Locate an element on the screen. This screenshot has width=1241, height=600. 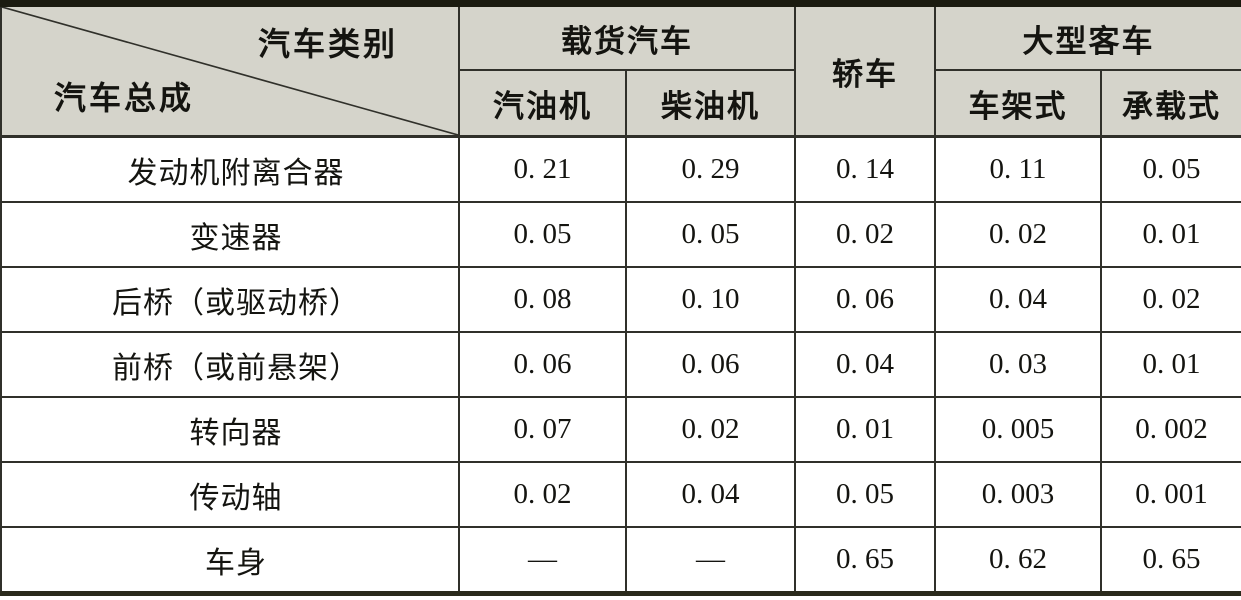
row-label: 传动轴 is located at coordinates (230, 494).